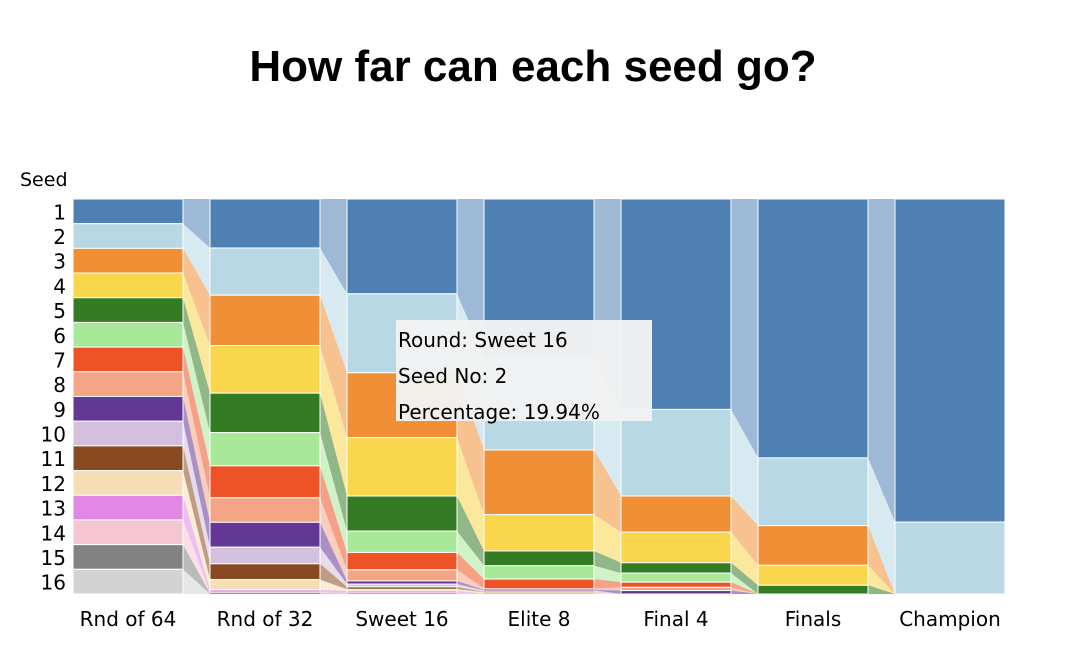  Describe the element at coordinates (950, 360) in the screenshot. I see `bar-seed-1-champion` at that location.